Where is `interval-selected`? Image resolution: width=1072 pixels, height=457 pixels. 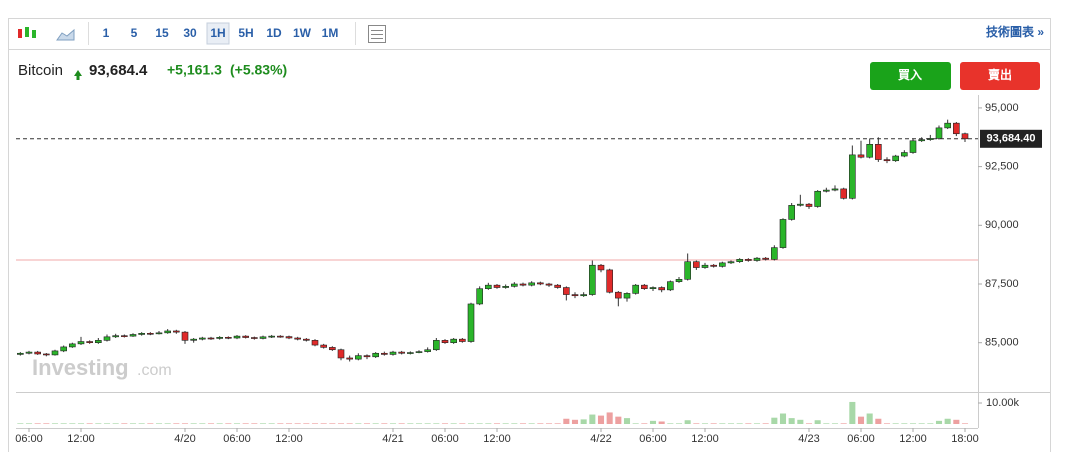 interval-selected is located at coordinates (218, 33).